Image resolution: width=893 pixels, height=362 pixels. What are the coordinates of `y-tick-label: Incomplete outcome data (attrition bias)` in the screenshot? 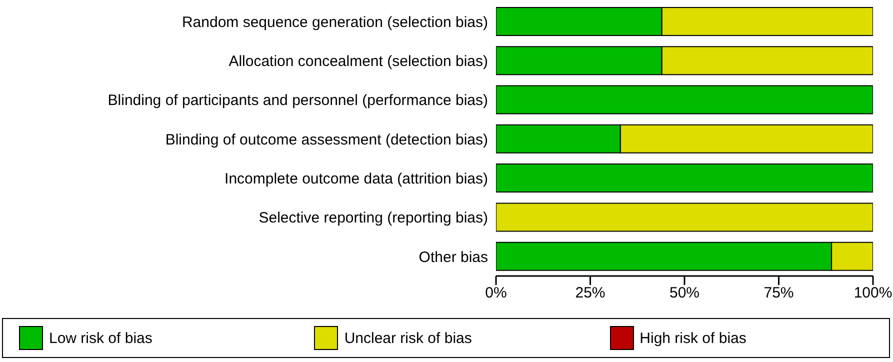 It's located at (356, 179).